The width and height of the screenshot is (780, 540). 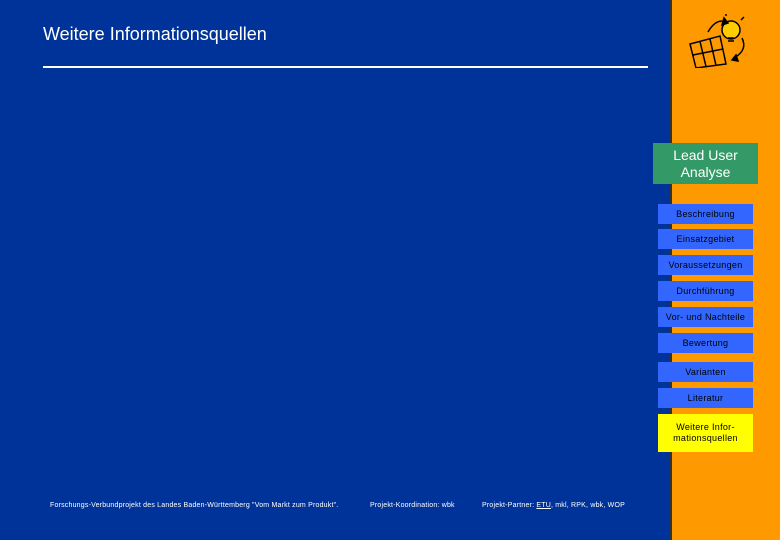 I want to click on footer-partners: Projekt-Partner: ETU, mkl, RPK, wbk, WOP, so click(x=553, y=505).